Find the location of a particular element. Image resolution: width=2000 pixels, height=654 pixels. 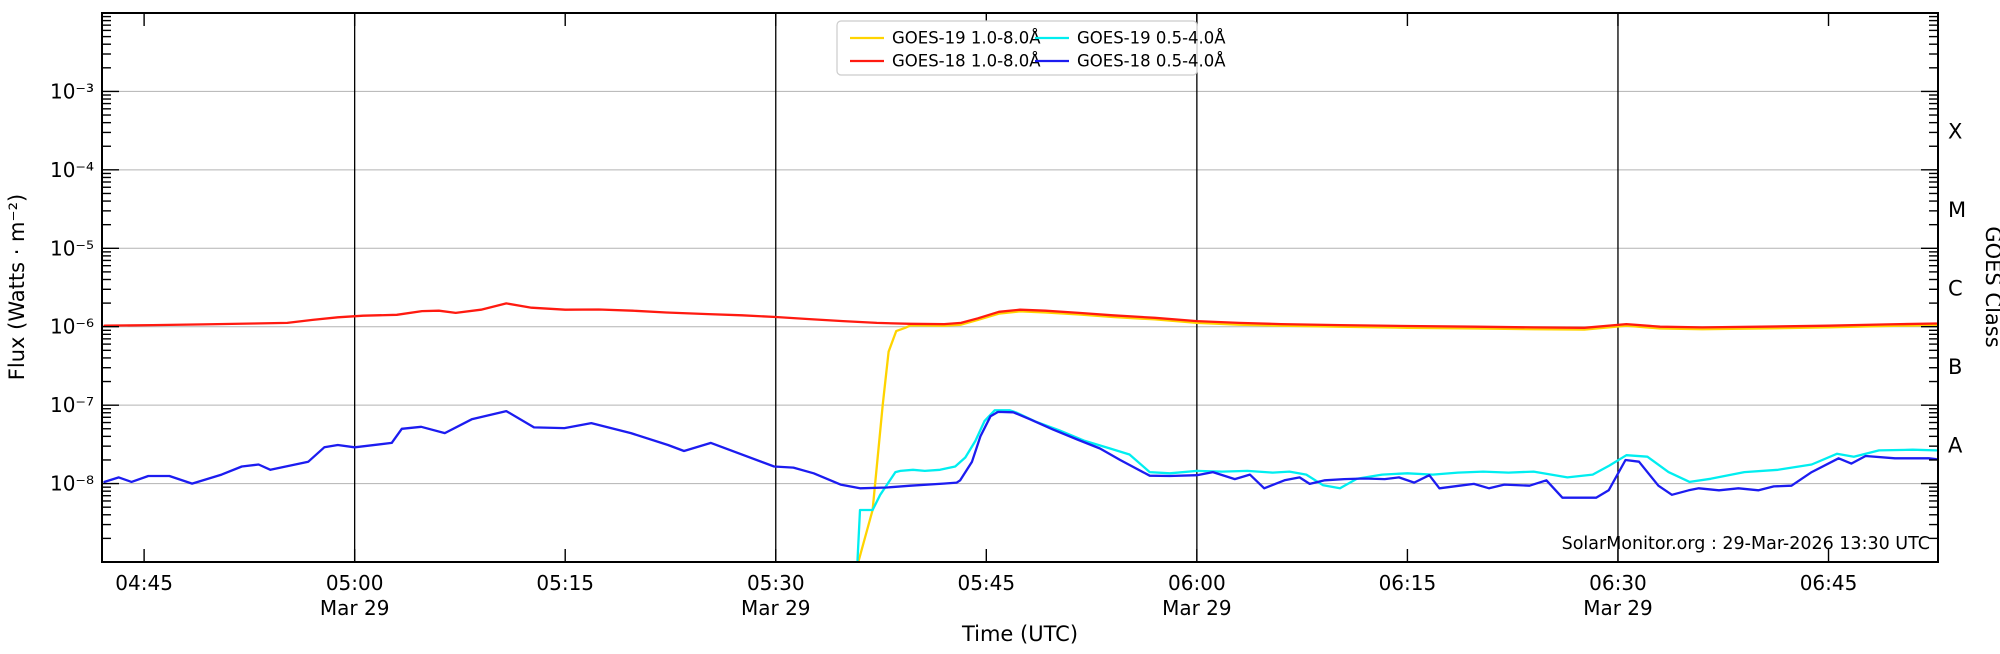

y-tick-label: 10⁻³ is located at coordinates (72, 91).